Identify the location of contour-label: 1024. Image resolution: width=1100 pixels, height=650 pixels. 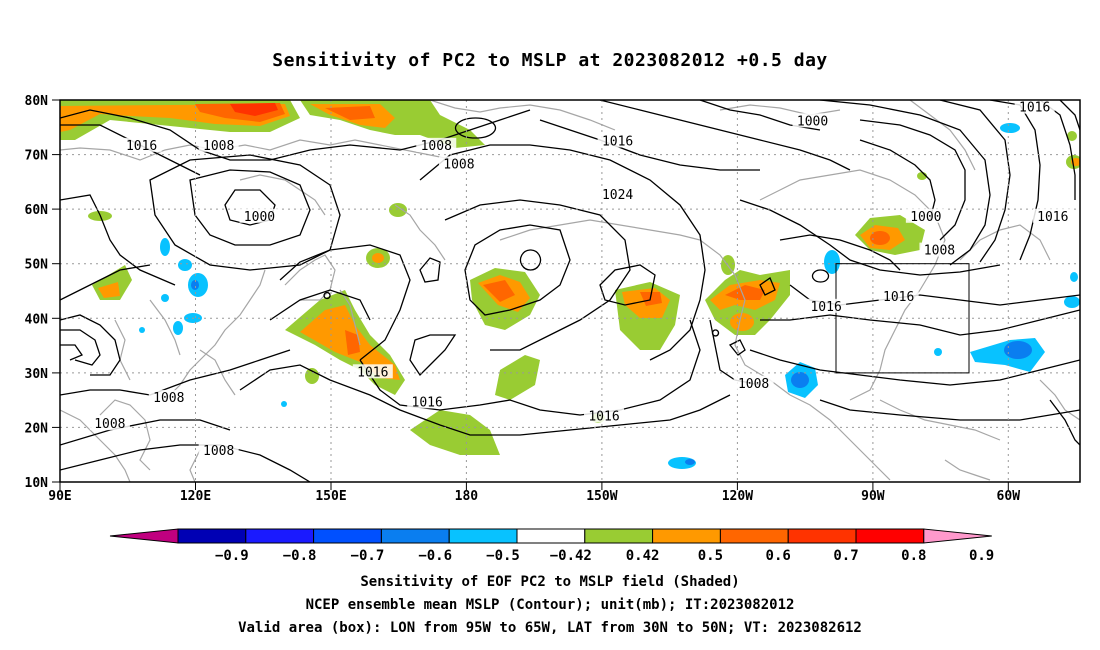
(617, 195).